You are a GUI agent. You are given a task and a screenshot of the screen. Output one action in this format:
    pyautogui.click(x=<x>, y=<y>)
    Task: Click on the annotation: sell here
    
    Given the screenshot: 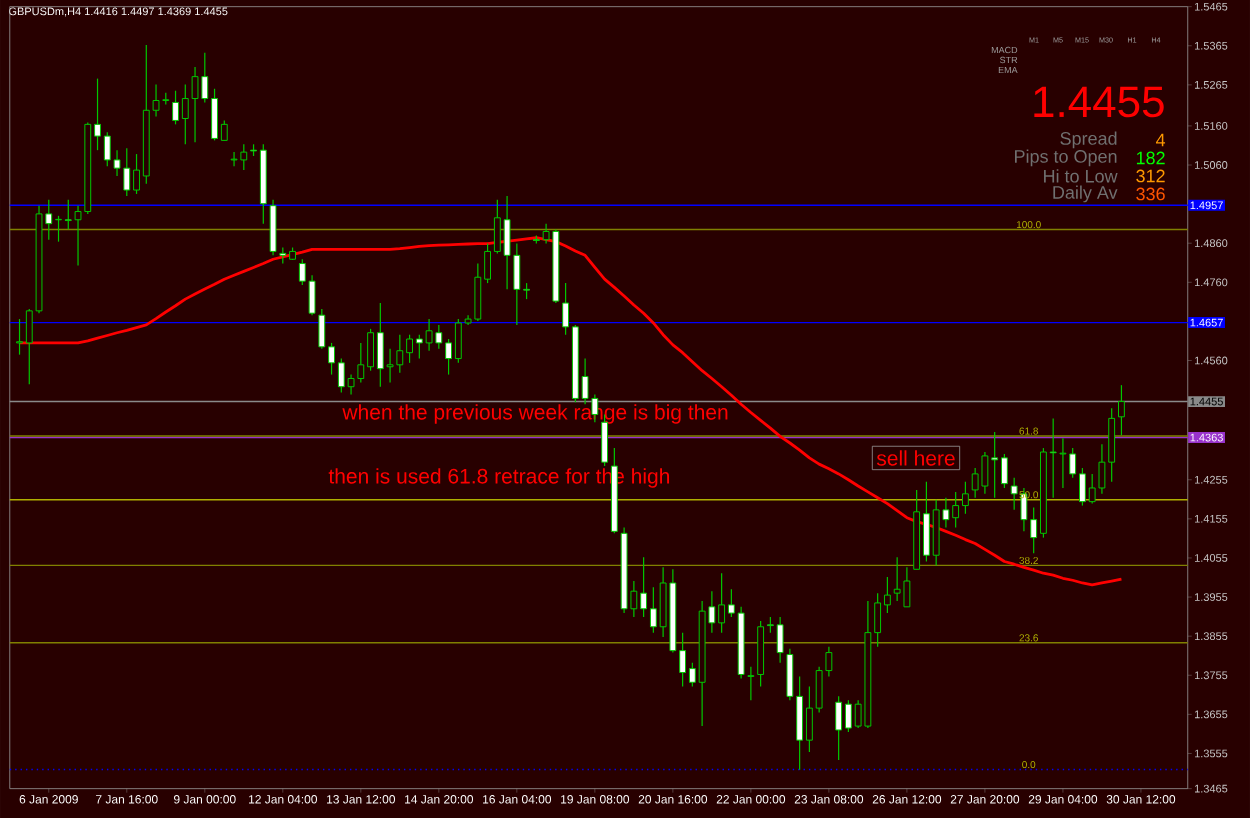 What is the action you would take?
    pyautogui.click(x=915, y=458)
    